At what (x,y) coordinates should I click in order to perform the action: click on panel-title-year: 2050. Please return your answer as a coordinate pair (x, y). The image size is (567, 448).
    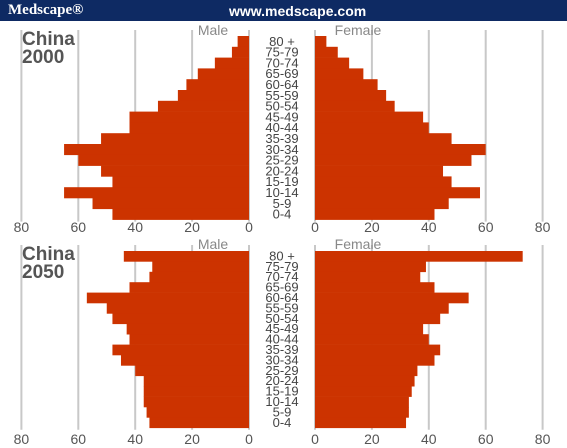
    Looking at the image, I should click on (43, 272).